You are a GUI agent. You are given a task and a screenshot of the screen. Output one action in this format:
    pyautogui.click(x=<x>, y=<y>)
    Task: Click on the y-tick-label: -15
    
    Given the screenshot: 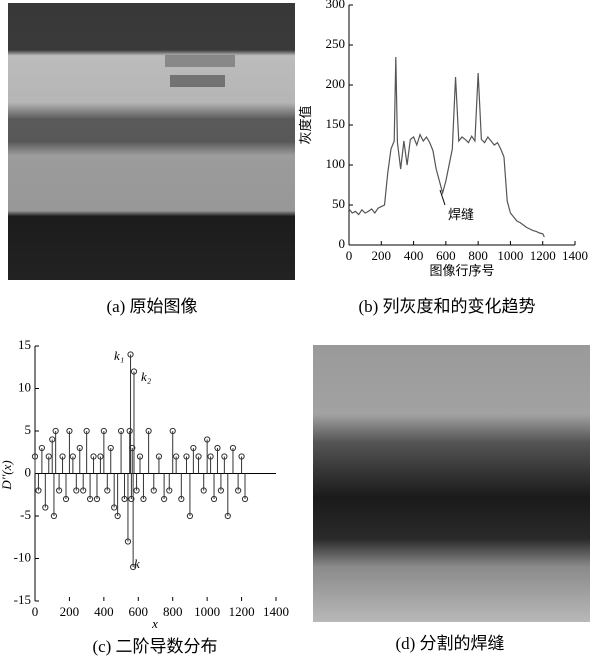 What is the action you would take?
    pyautogui.click(x=22, y=599)
    